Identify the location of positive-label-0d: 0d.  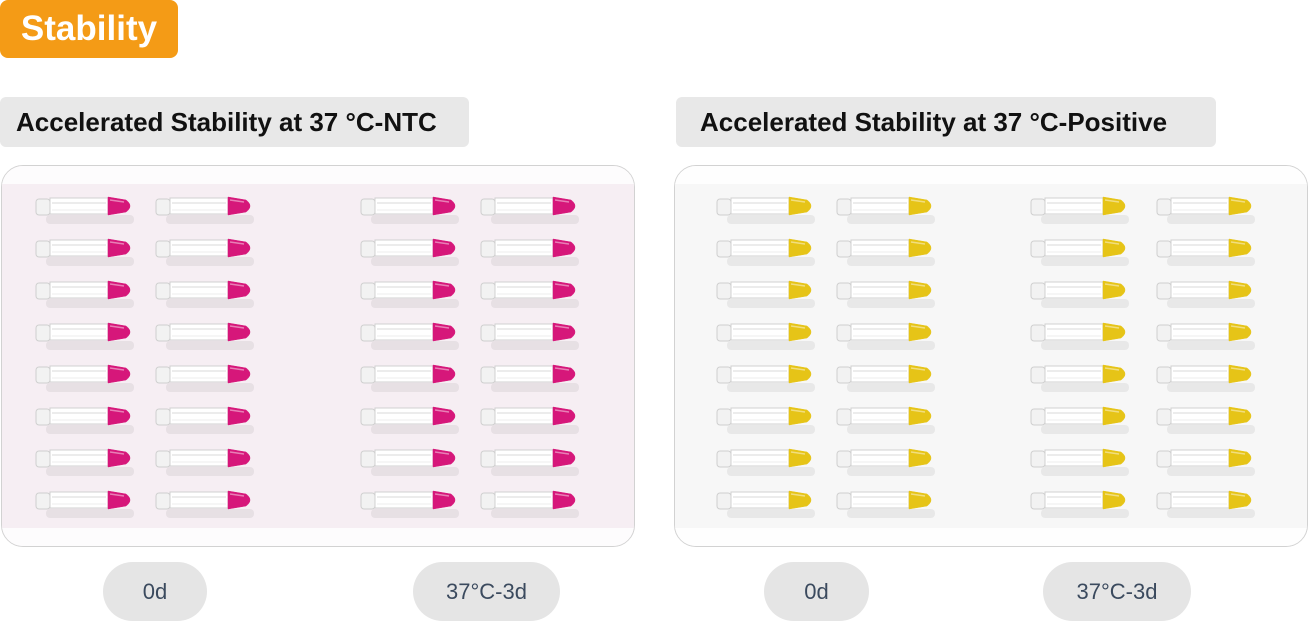
(816, 591).